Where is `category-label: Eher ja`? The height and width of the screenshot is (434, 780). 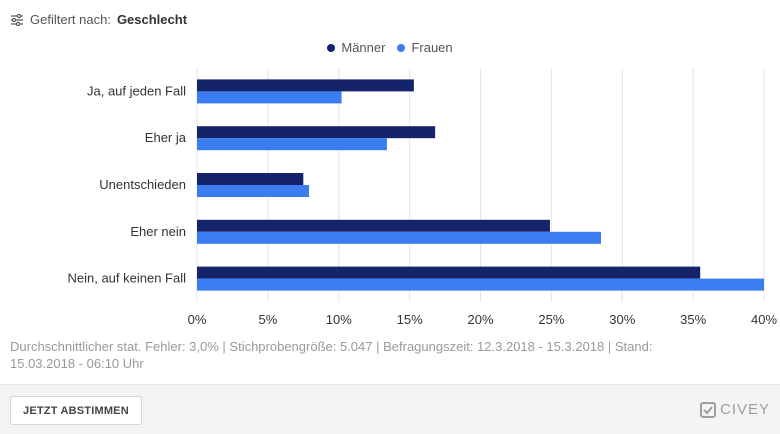
category-label: Eher ja is located at coordinates (166, 137).